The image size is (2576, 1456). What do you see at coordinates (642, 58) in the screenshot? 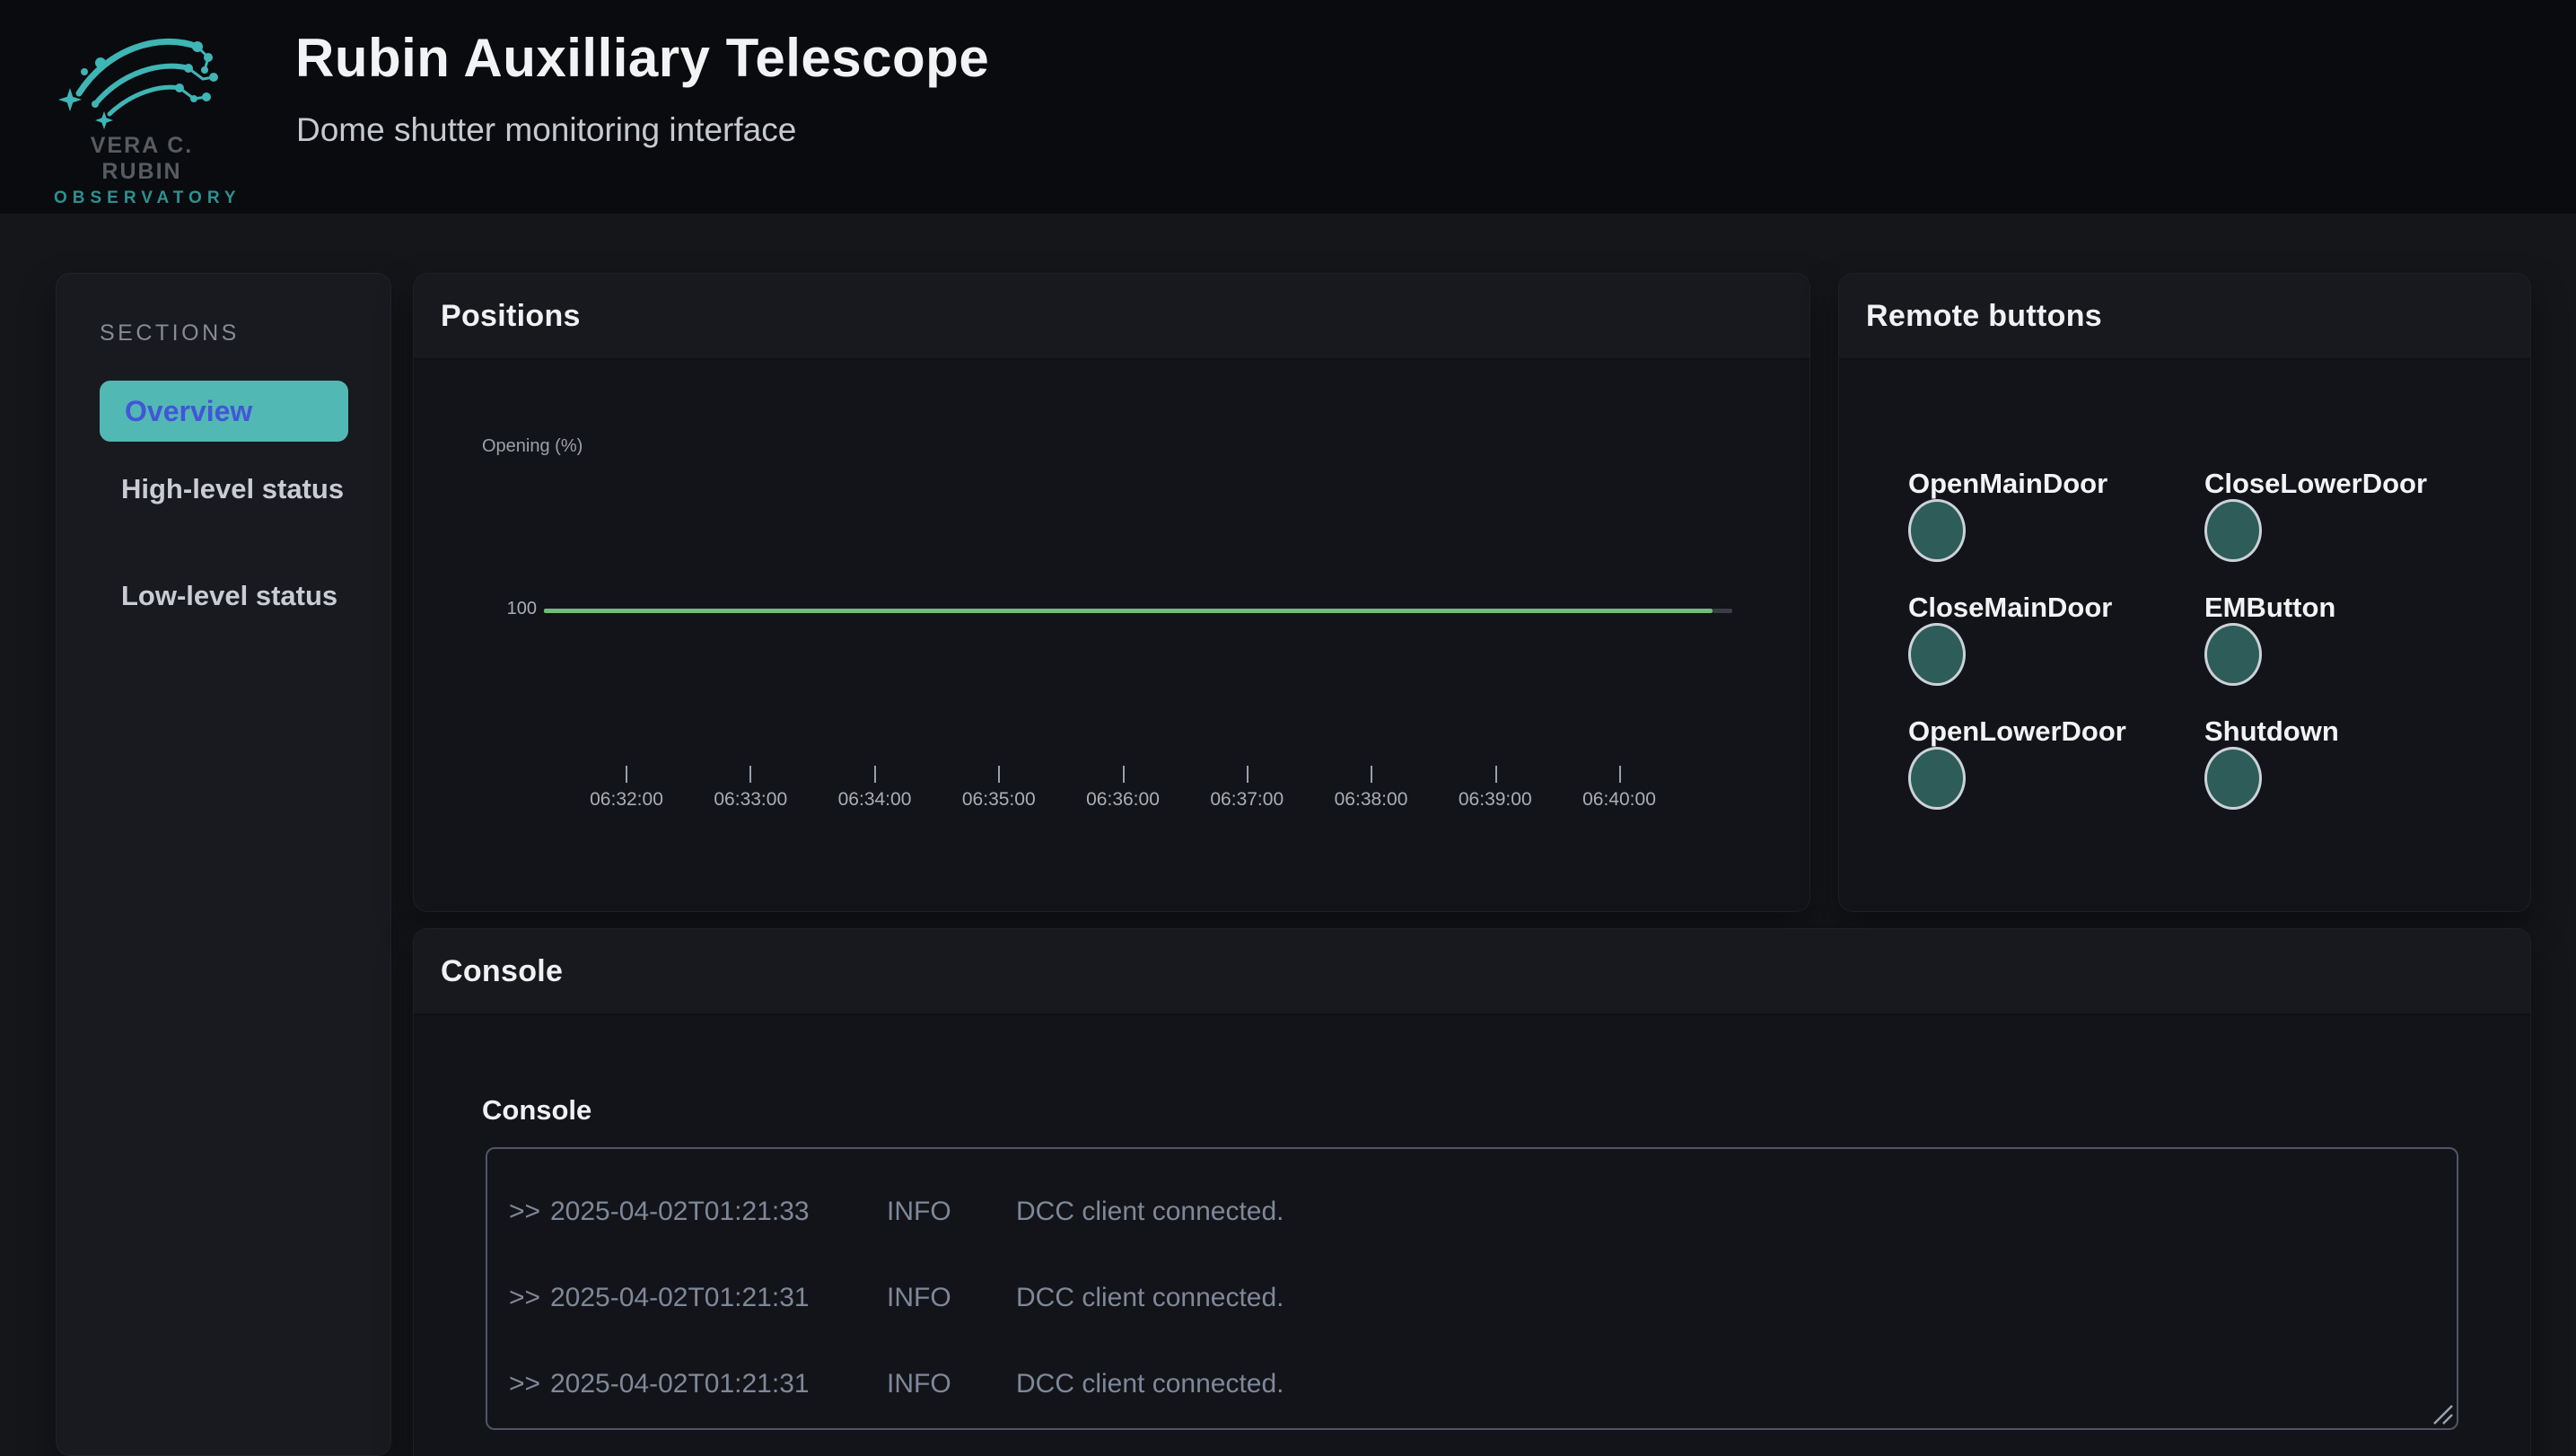
I see `page-title: Rubin Auxilliary Telescope` at bounding box center [642, 58].